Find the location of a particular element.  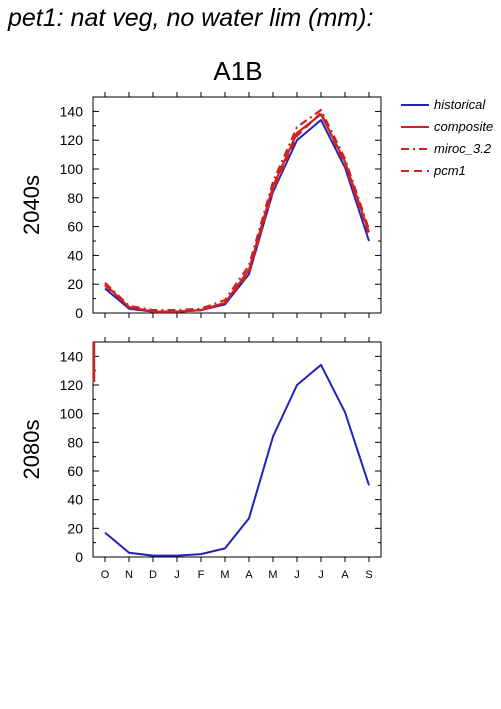

x-tick-label: S is located at coordinates (368, 575).